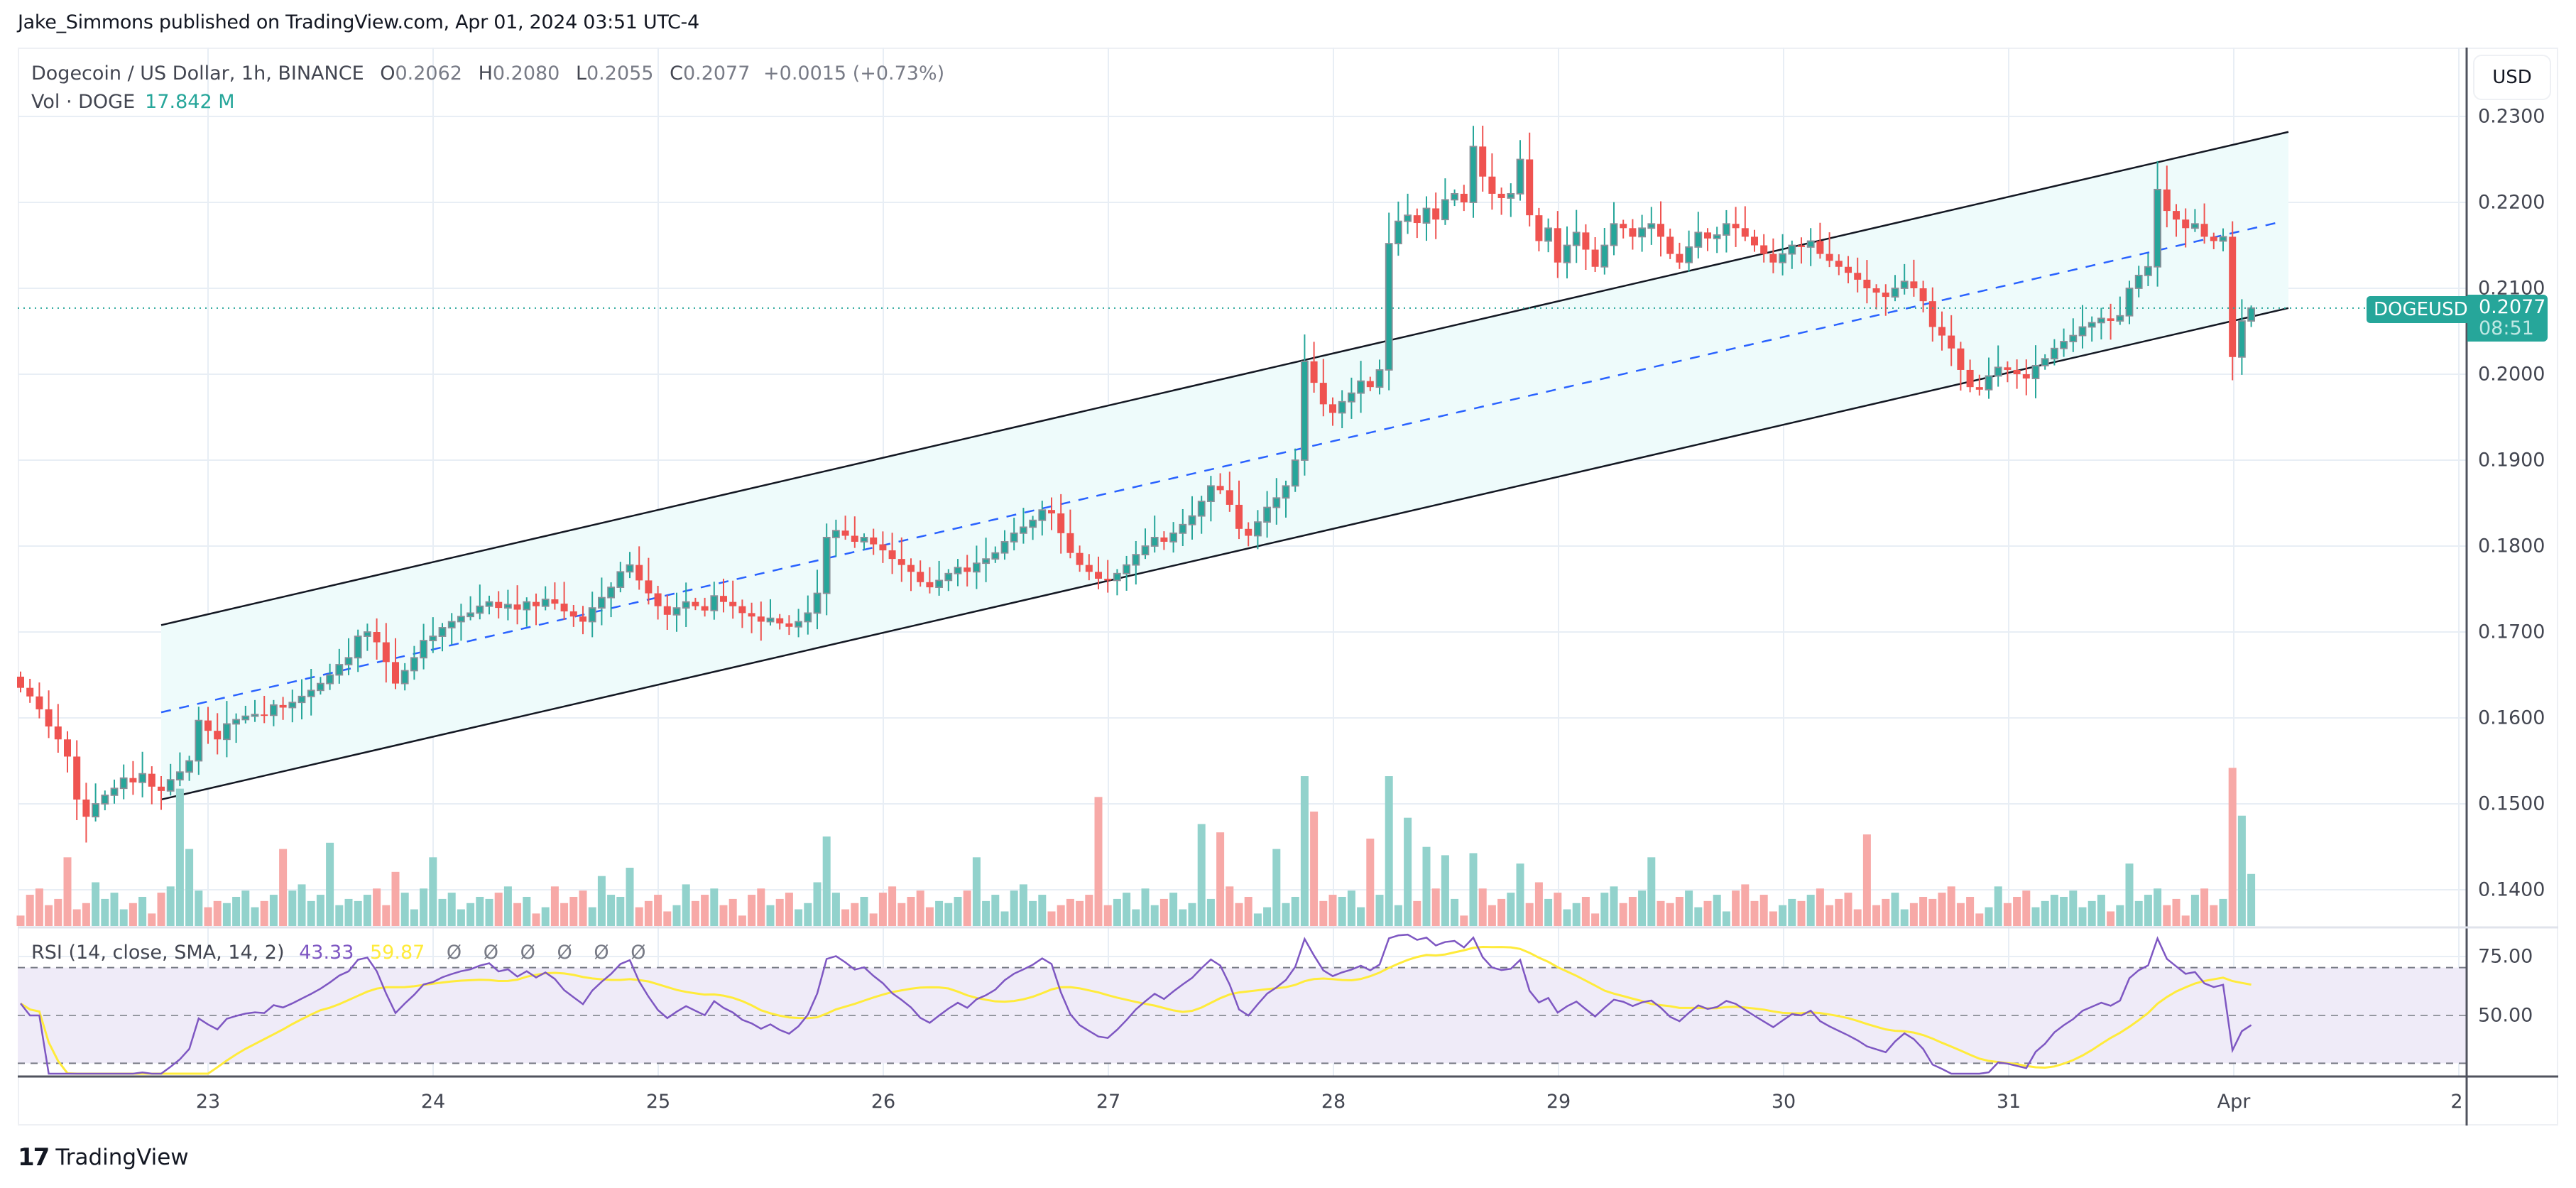  What do you see at coordinates (208, 1102) in the screenshot?
I see `time-tick: 23` at bounding box center [208, 1102].